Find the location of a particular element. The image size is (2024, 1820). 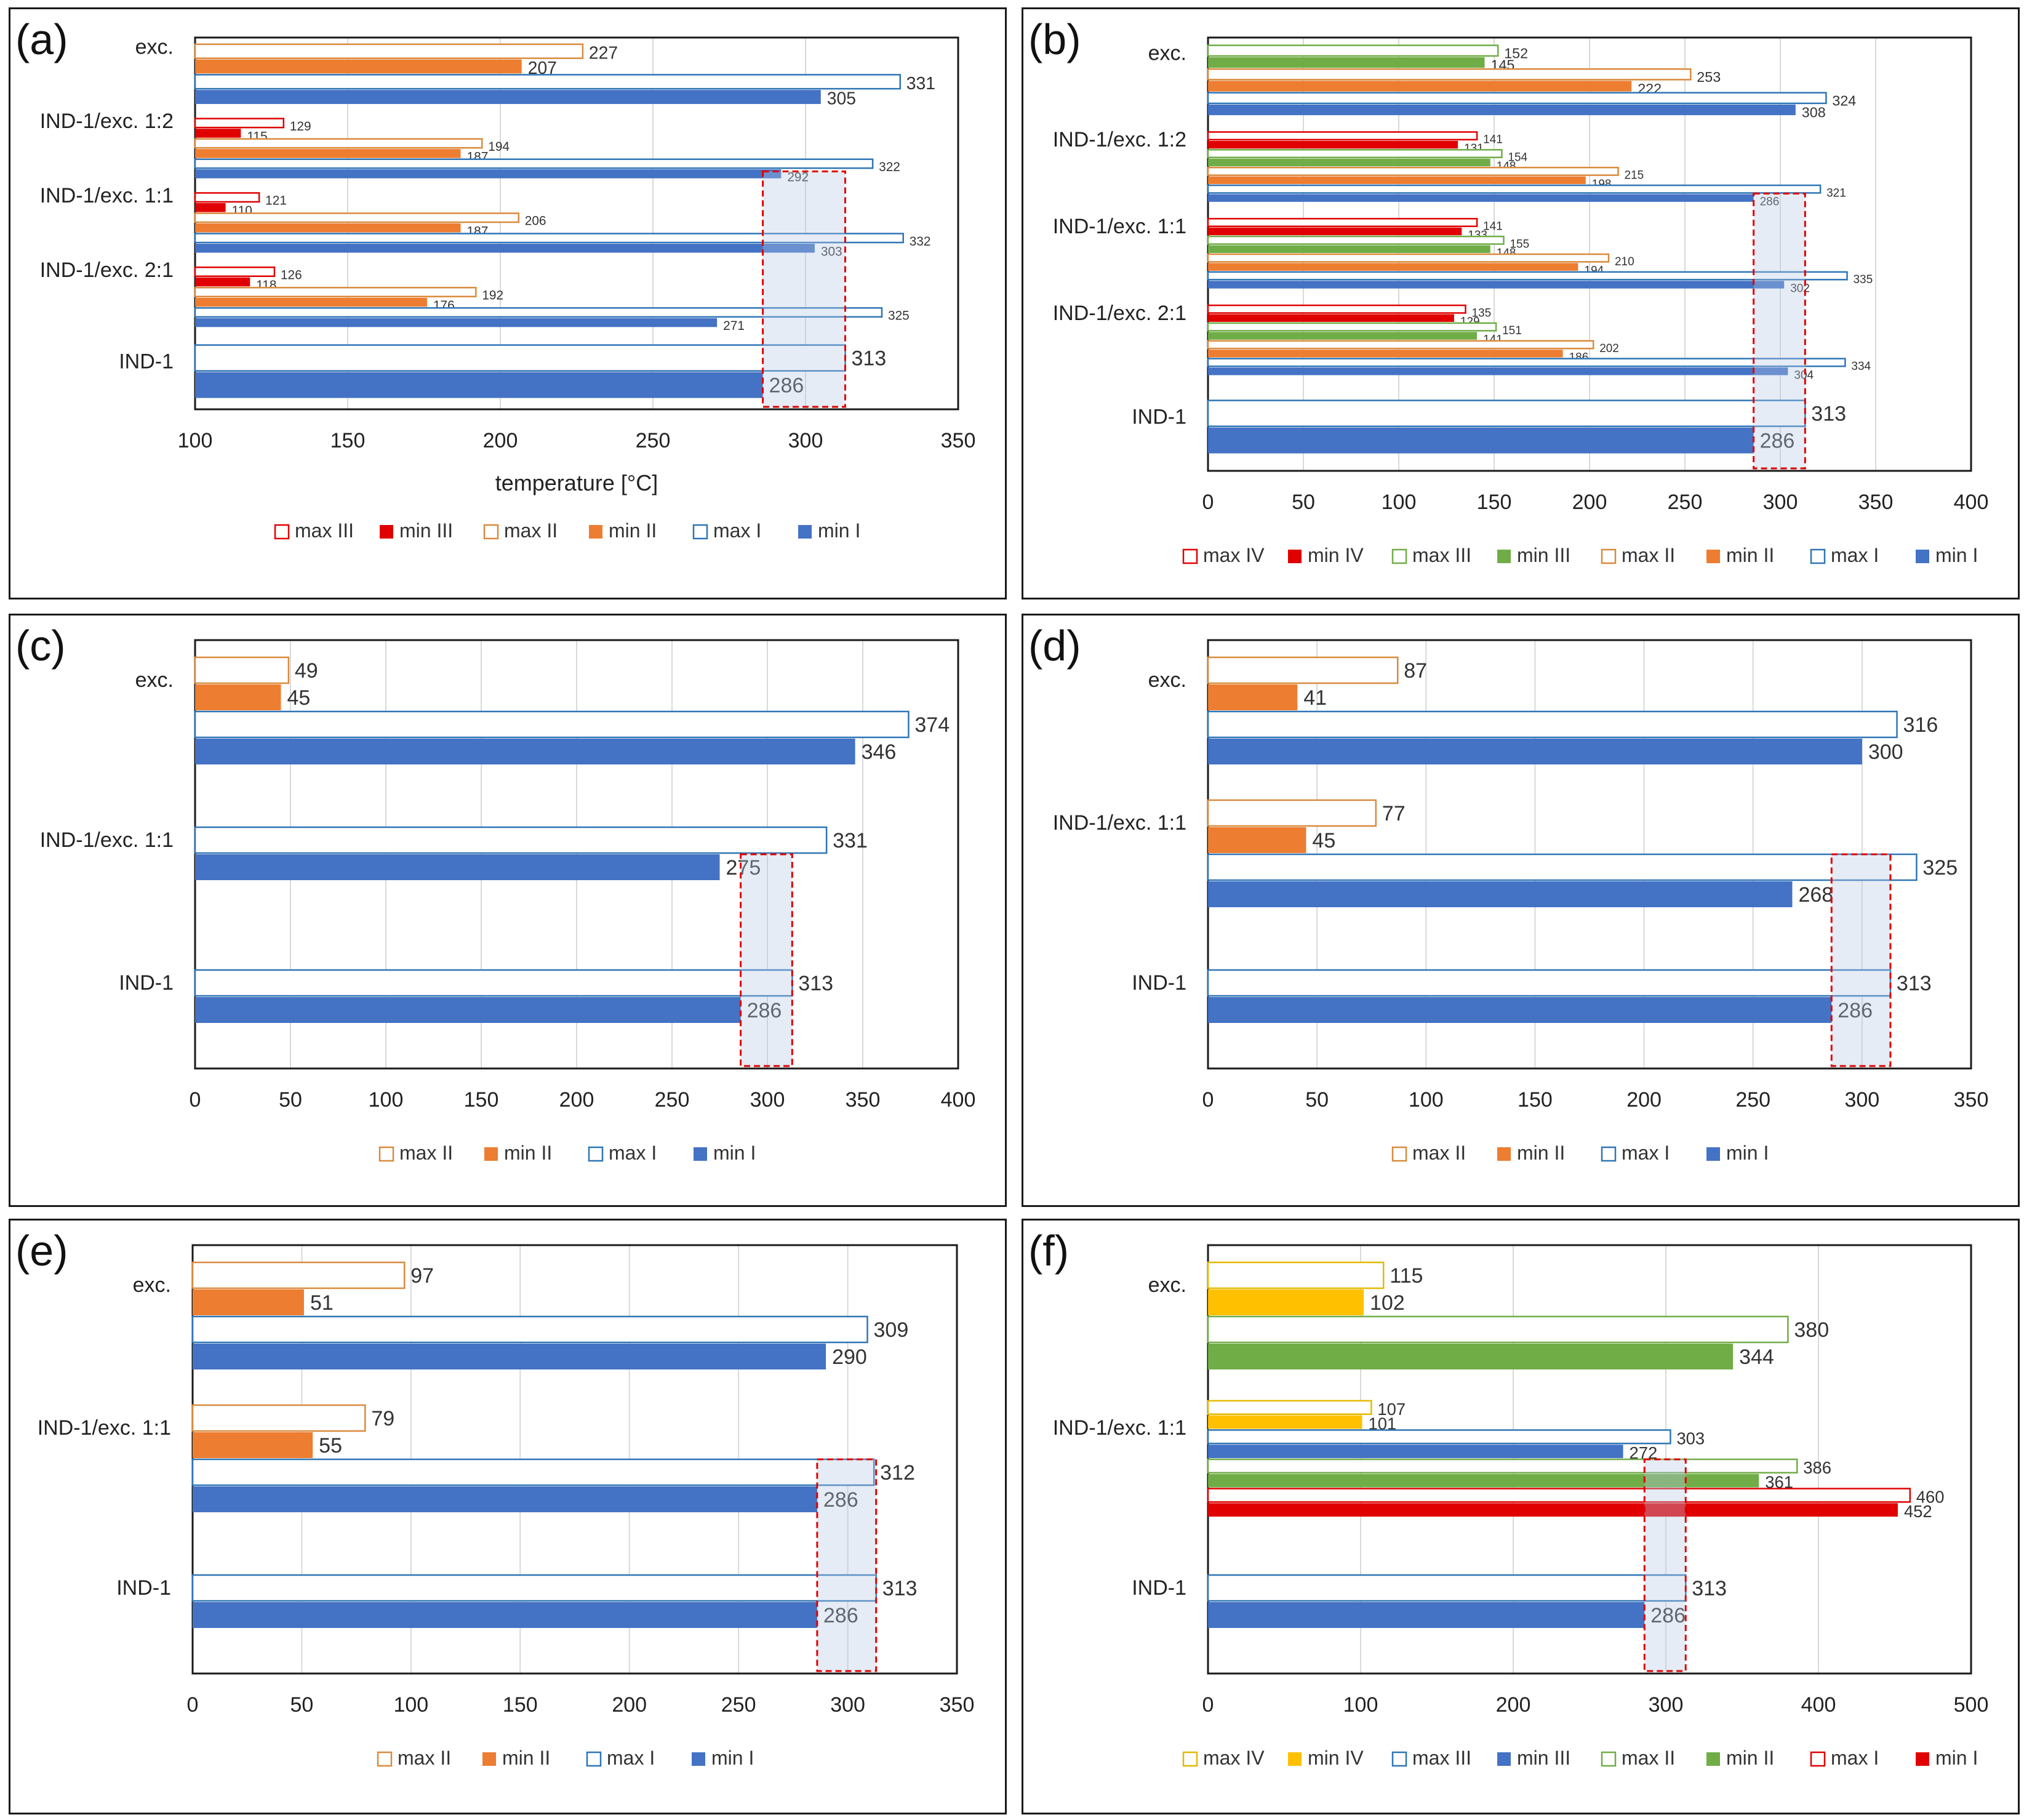

category-label: IND-1 is located at coordinates (146, 362).